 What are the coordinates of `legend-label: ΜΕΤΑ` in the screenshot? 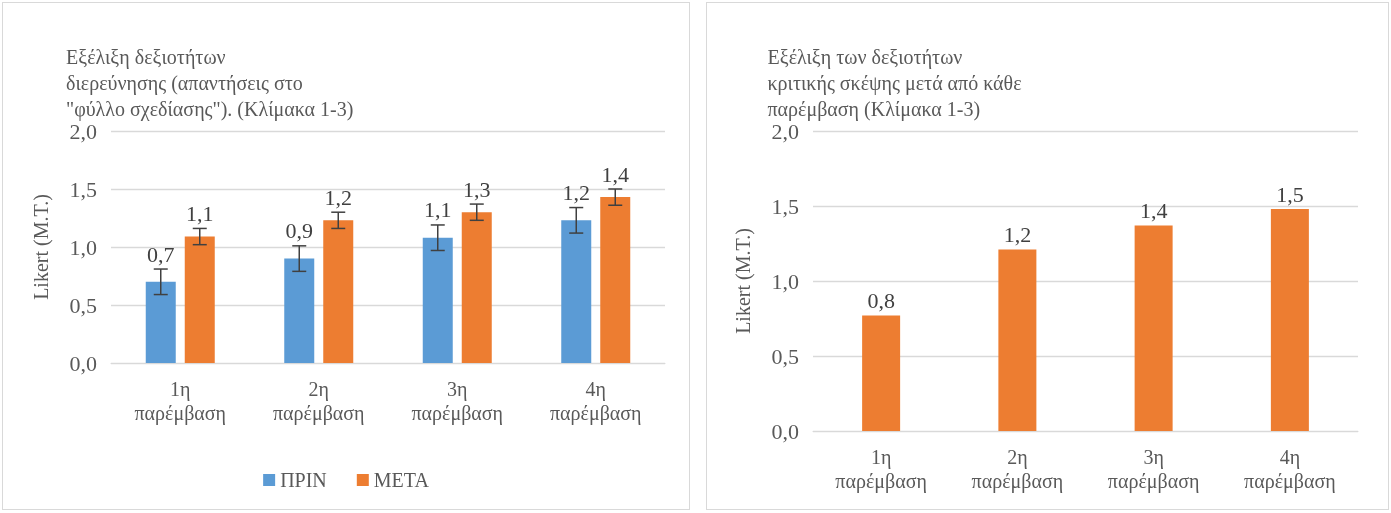 It's located at (401, 480).